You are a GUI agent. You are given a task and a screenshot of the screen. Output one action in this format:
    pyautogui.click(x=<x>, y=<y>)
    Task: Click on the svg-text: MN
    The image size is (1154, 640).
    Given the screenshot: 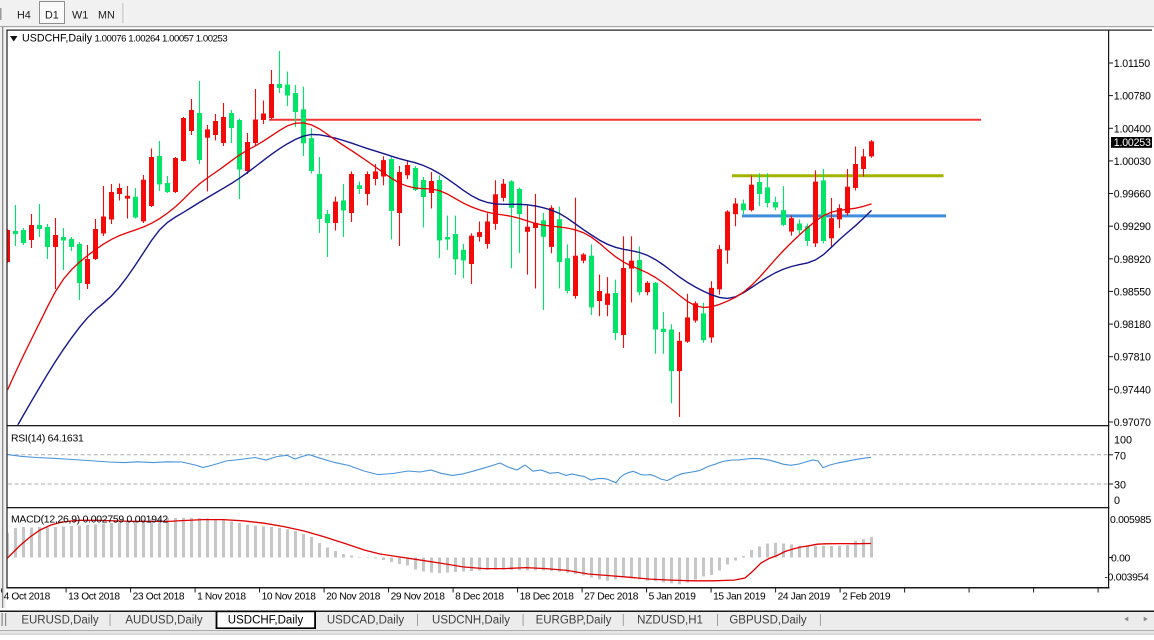 What is the action you would take?
    pyautogui.click(x=106, y=16)
    